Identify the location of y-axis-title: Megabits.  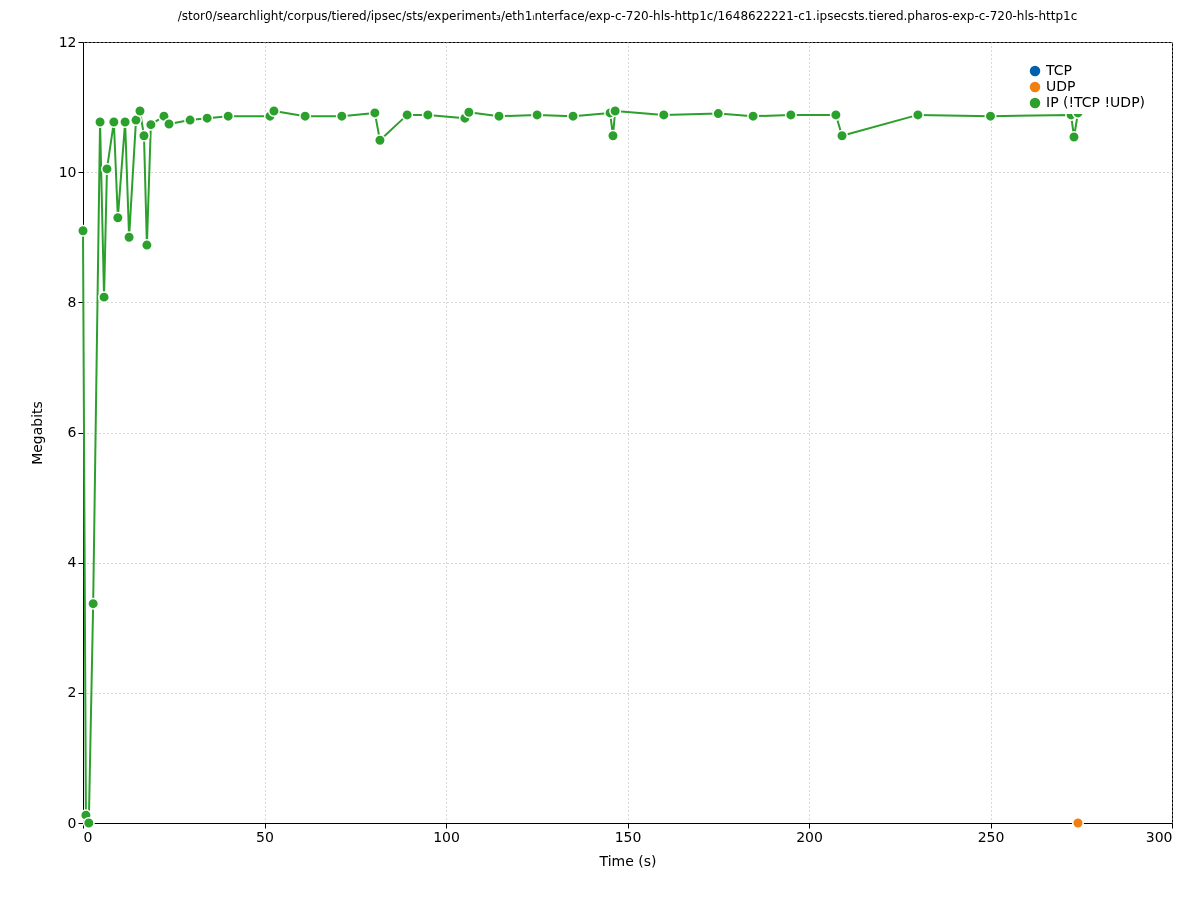
(36, 433).